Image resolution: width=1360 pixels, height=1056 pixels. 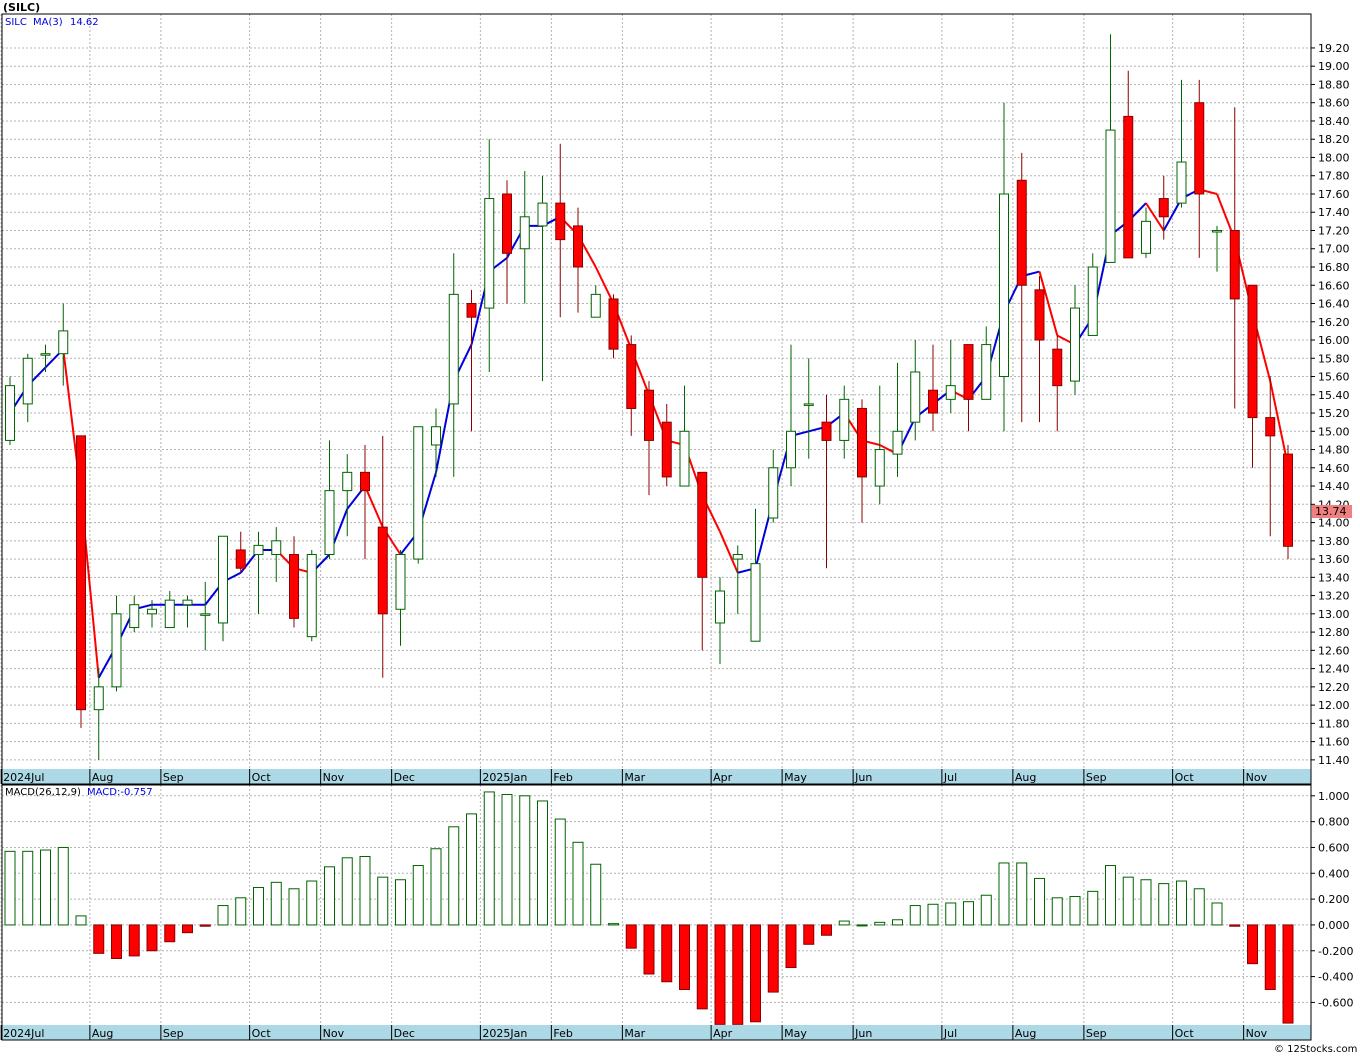 I want to click on price-month-label: Dec, so click(x=404, y=777).